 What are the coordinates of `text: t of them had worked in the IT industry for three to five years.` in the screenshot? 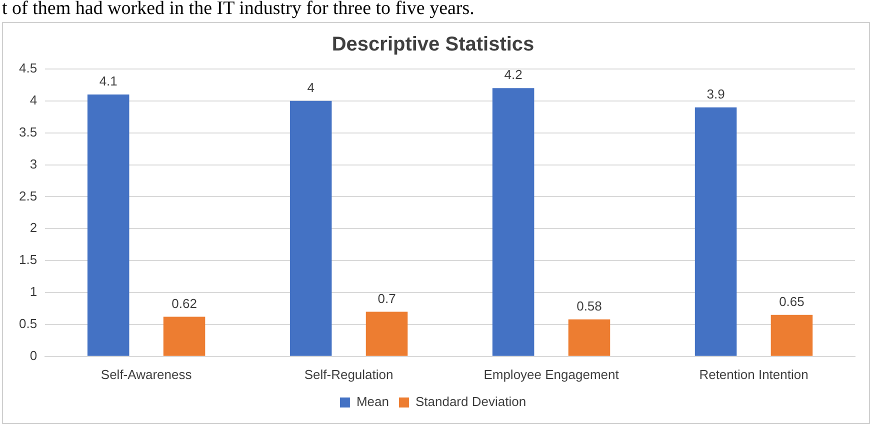 It's located at (238, 10).